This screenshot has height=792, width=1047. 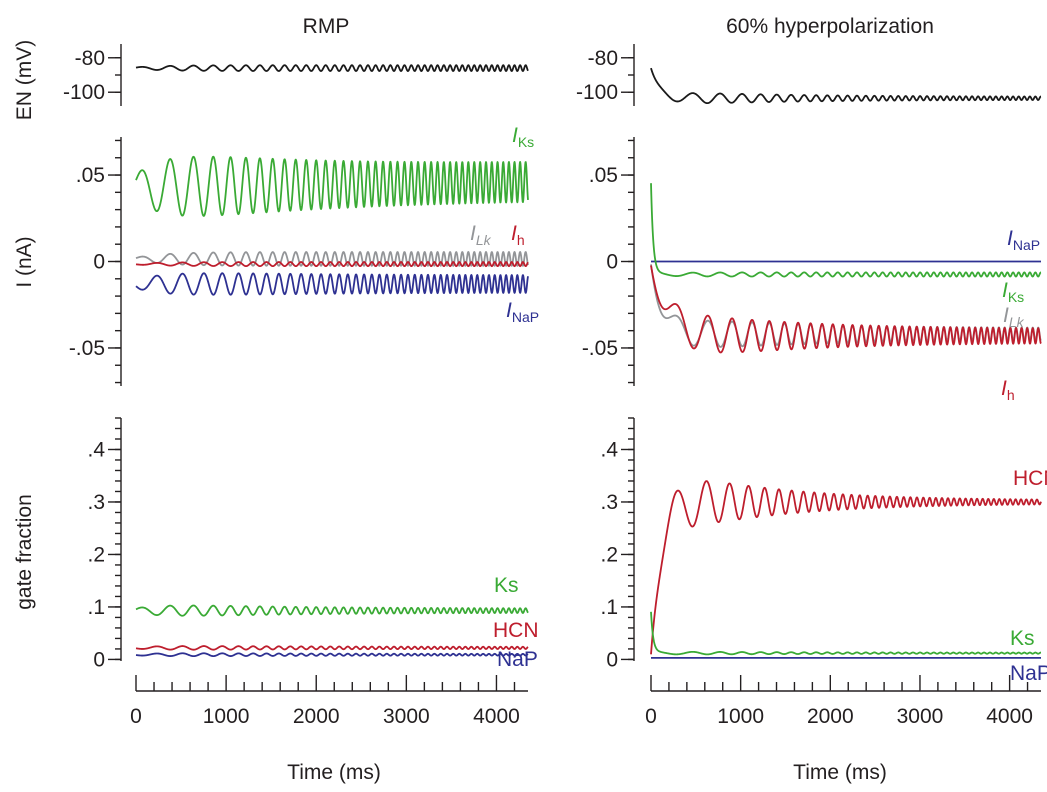 What do you see at coordinates (24, 80) in the screenshot?
I see `ylabel-en: EN (mV)` at bounding box center [24, 80].